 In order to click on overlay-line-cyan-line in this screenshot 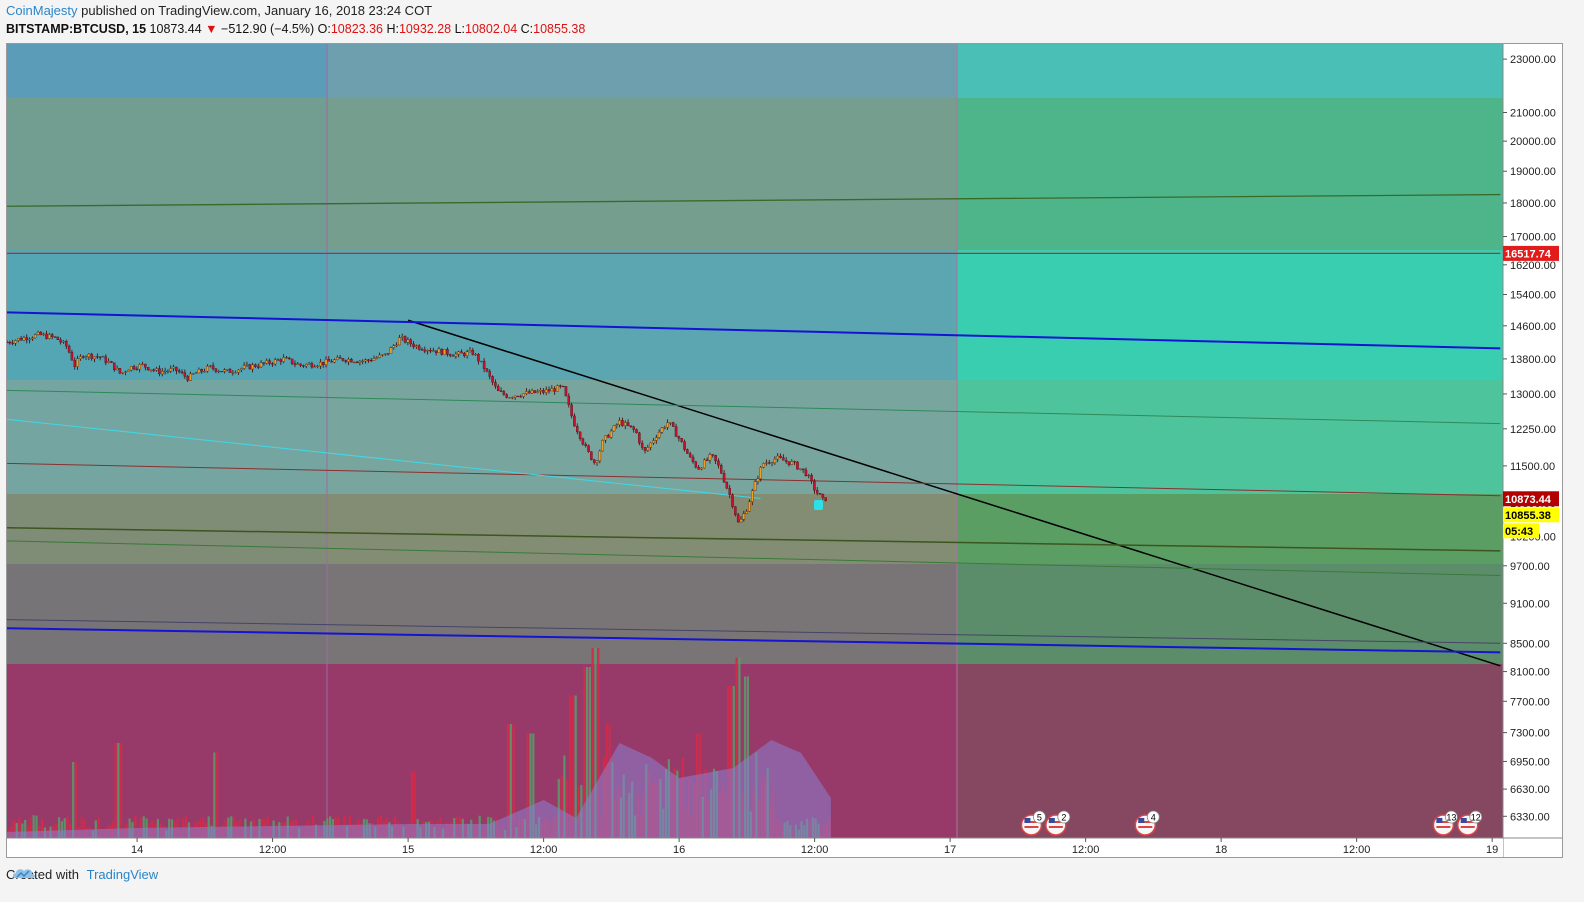, I will do `click(384, 458)`.